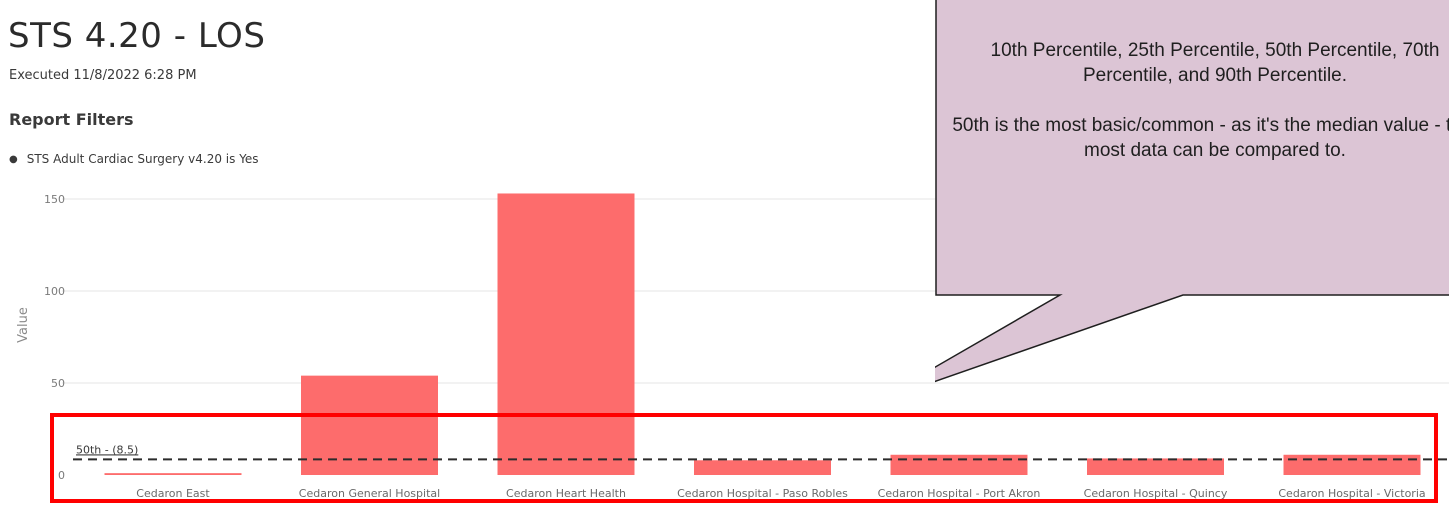 The width and height of the screenshot is (1449, 507). What do you see at coordinates (23, 325) in the screenshot?
I see `y-axis-label: Value` at bounding box center [23, 325].